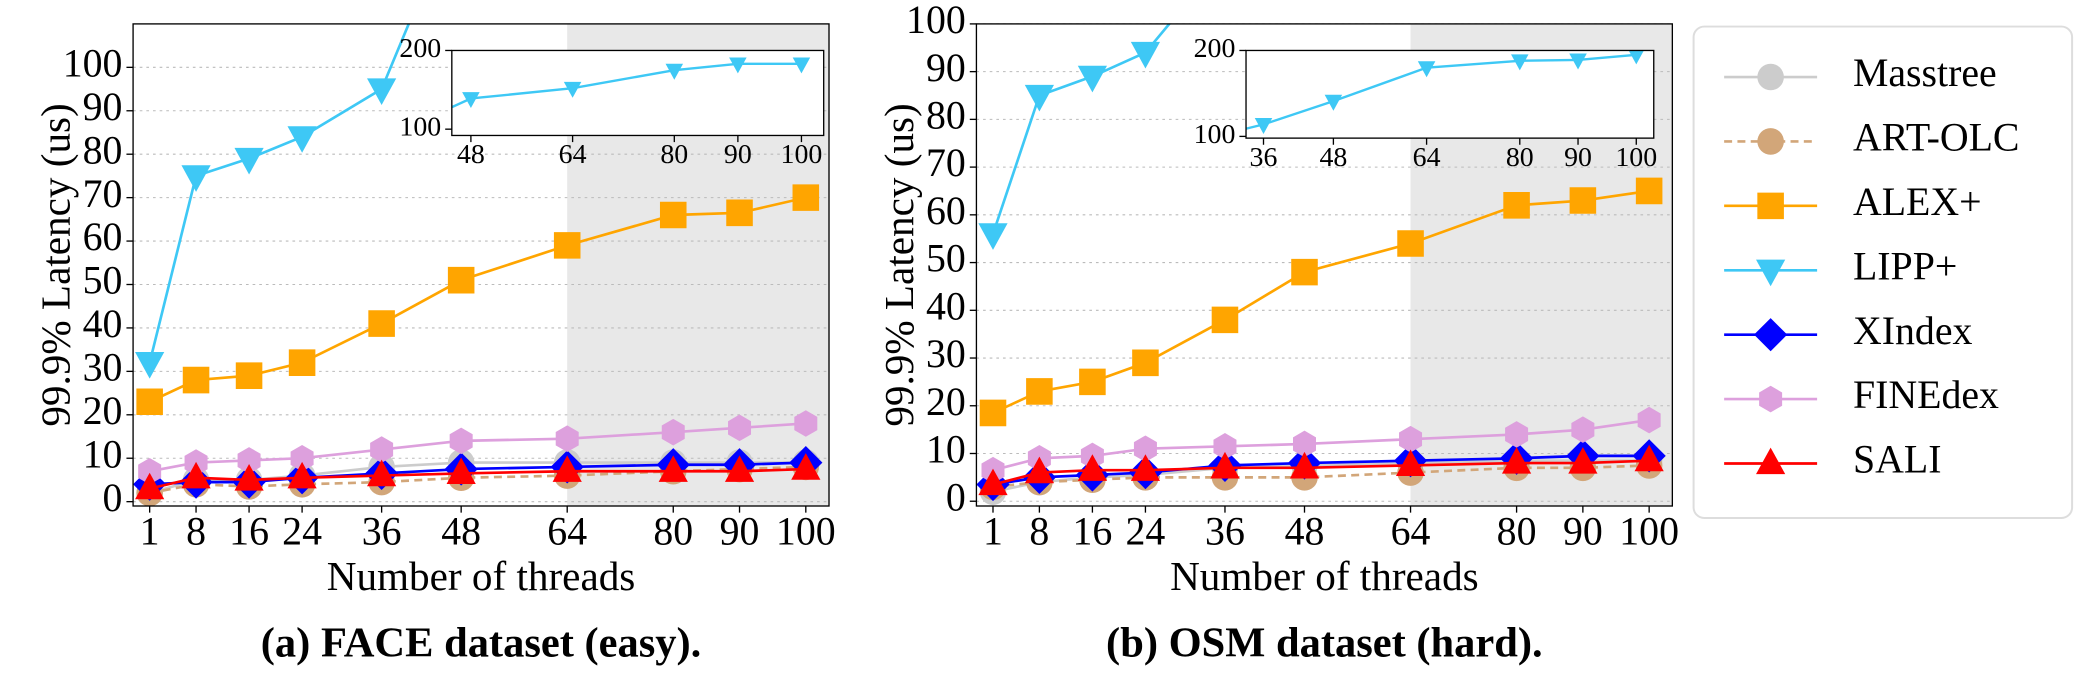 This screenshot has width=2083, height=676. I want to click on legend-label: XIndex, so click(1913, 330).